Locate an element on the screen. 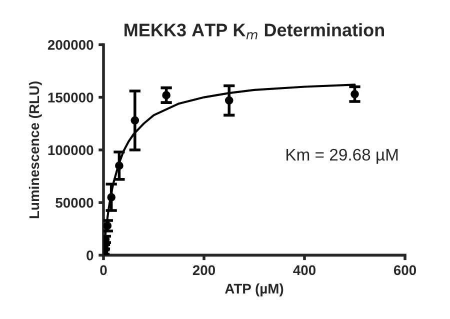 This screenshot has height=319, width=450. x-tick-label: 600 is located at coordinates (405, 270).